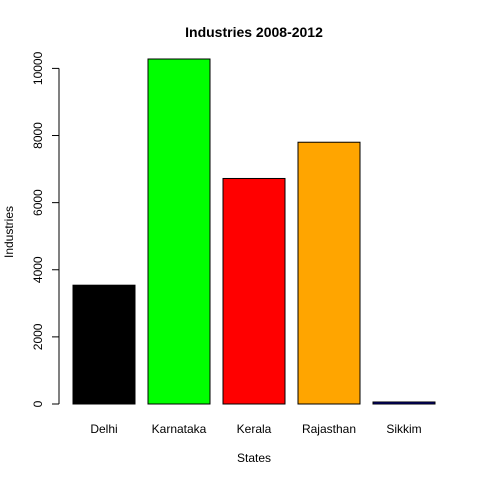 This screenshot has height=480, width=480. What do you see at coordinates (45, 229) in the screenshot?
I see `y-axis: 0 2000 4000 6000 8000 10000` at bounding box center [45, 229].